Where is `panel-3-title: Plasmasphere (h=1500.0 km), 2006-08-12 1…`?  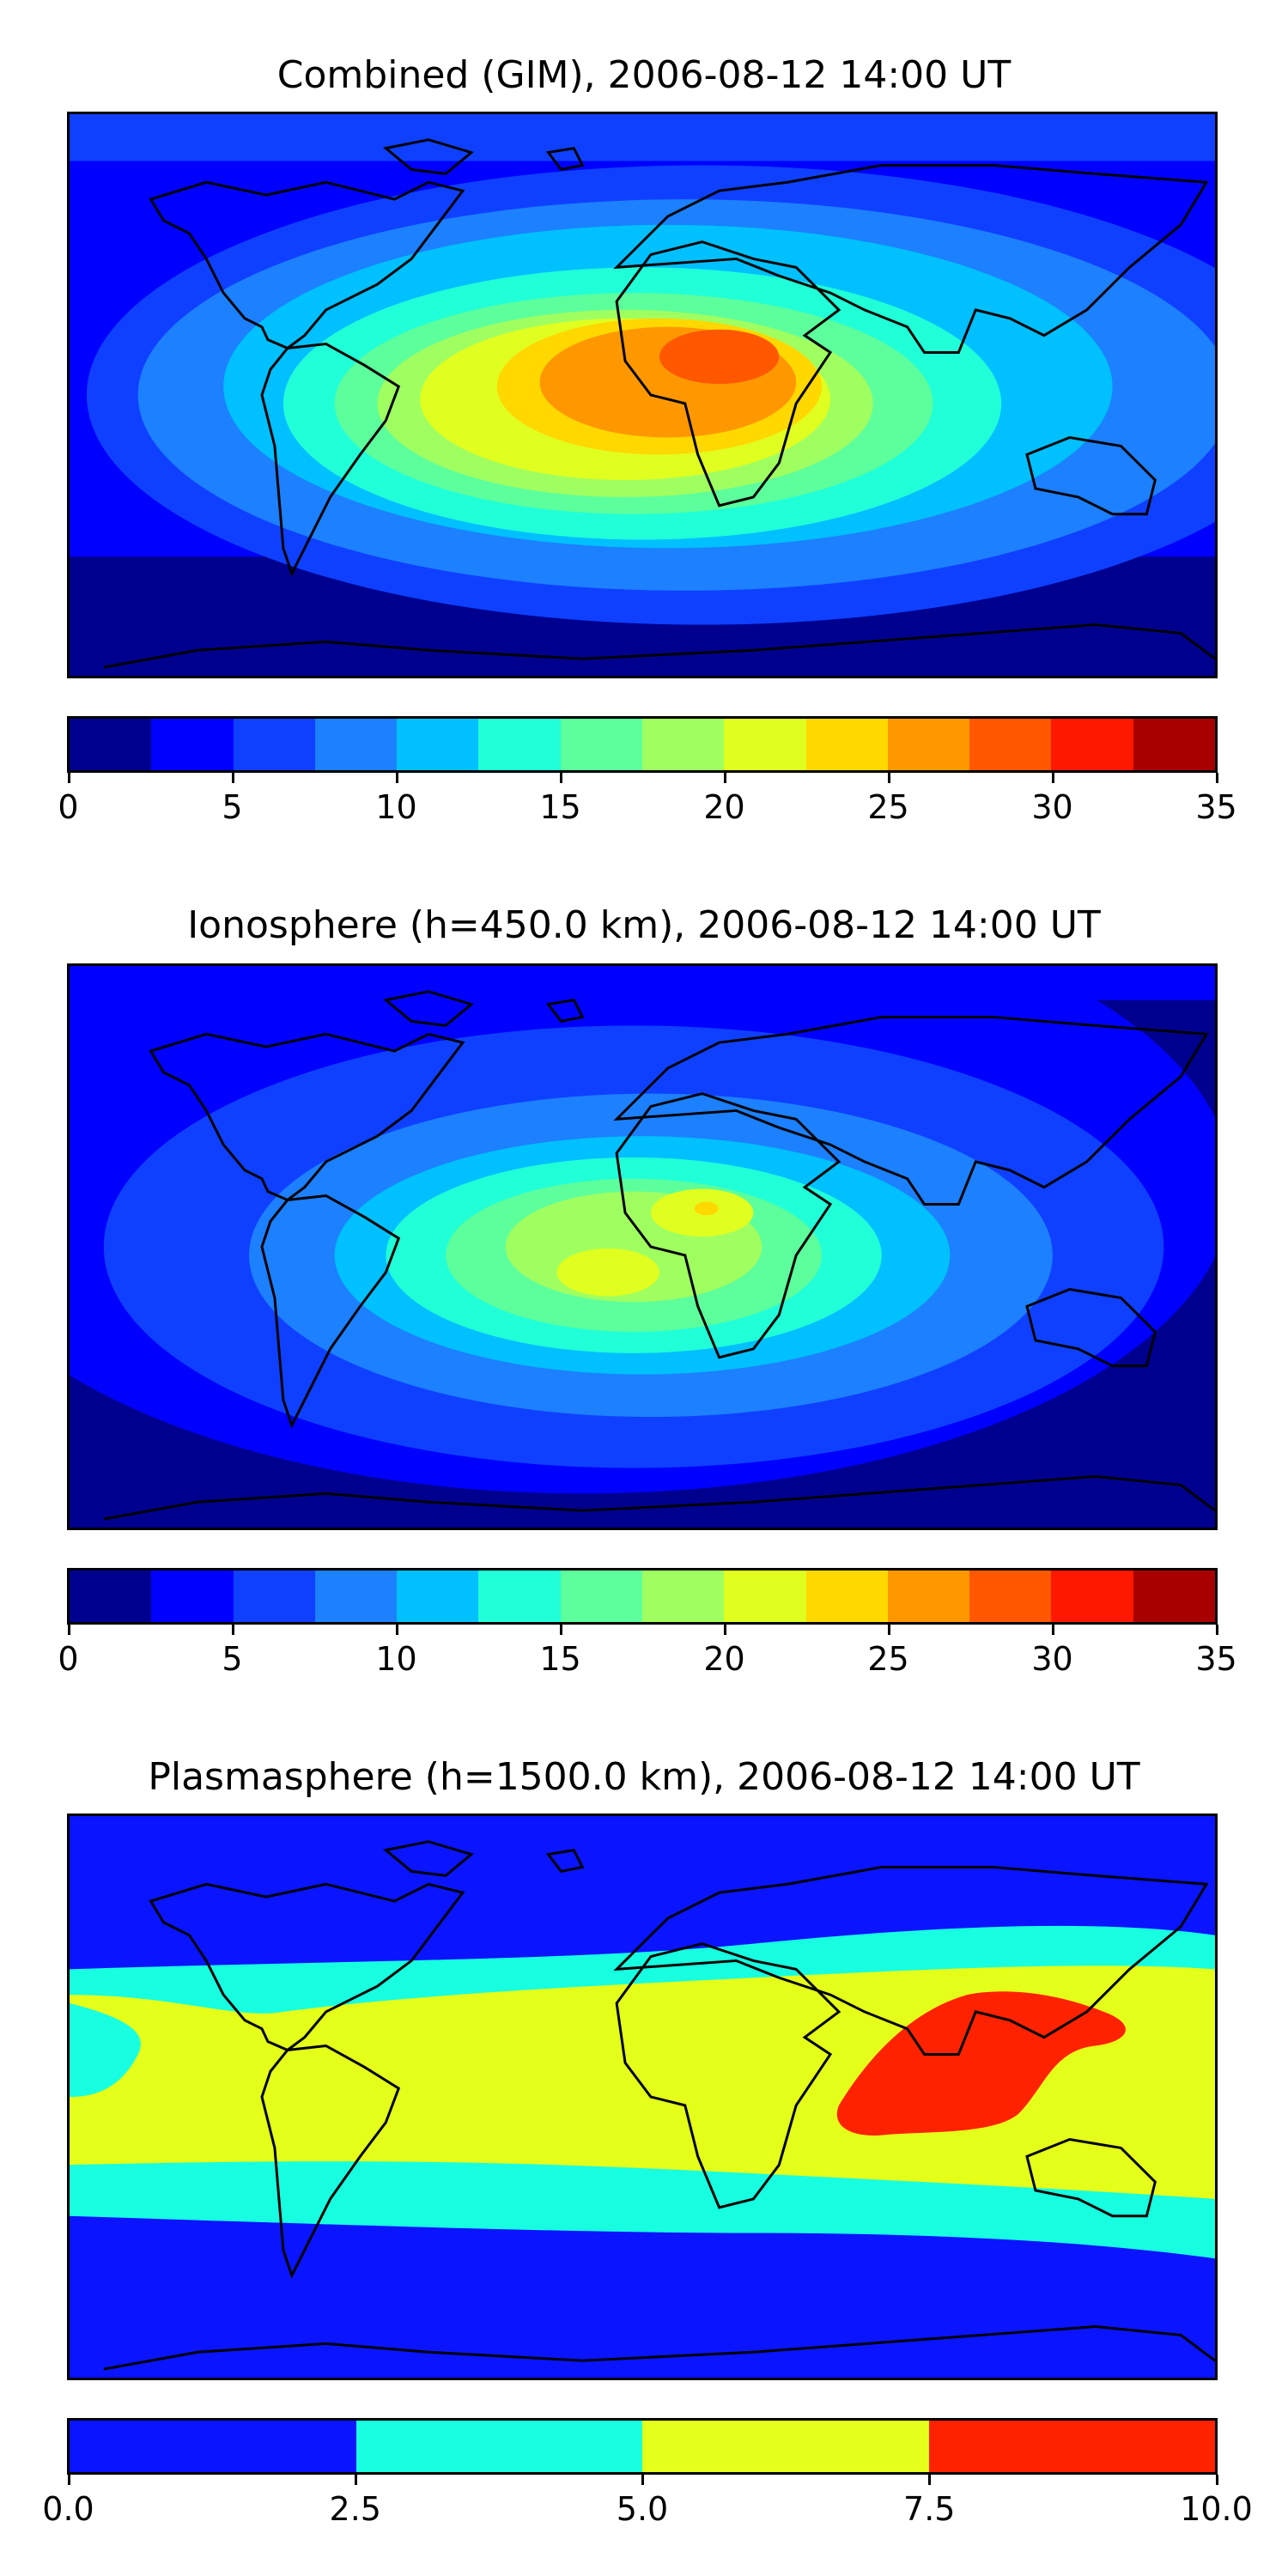
panel-3-title: Plasmasphere (h=1500.0 km), 2006-08-12 1… is located at coordinates (644, 1777).